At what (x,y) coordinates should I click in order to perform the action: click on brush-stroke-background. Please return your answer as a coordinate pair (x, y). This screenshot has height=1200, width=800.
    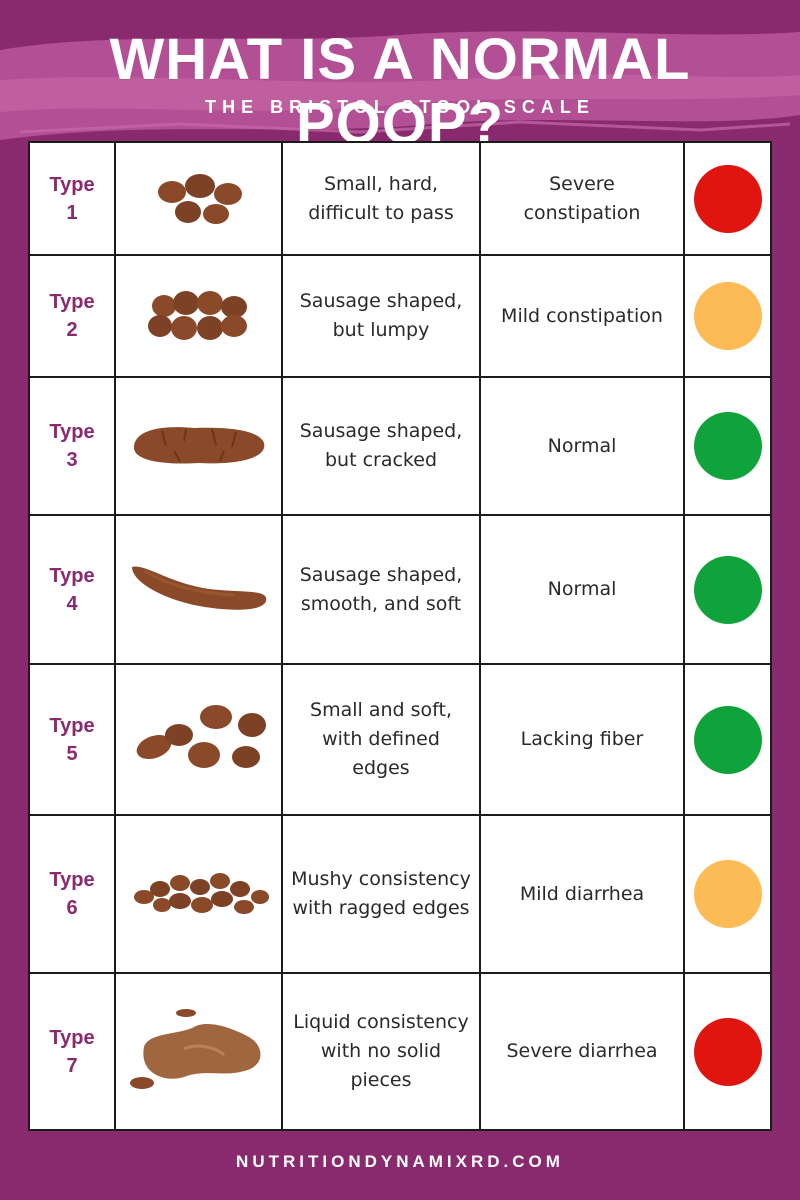
    Looking at the image, I should click on (400, 86).